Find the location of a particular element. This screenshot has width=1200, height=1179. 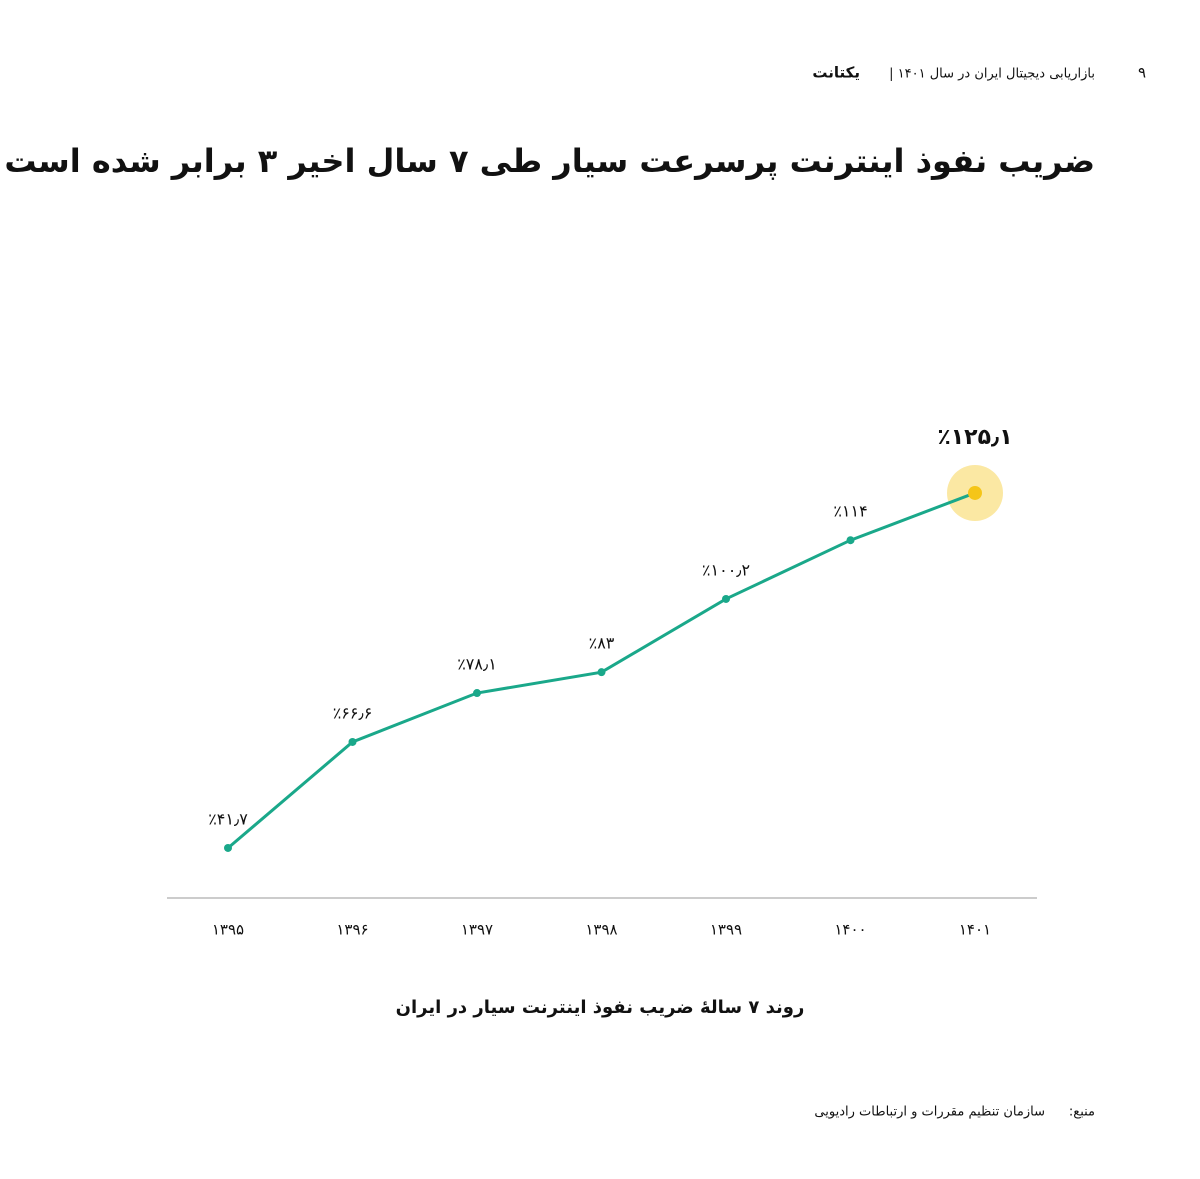

x-tick-label: ۱۴۰۰ is located at coordinates (850, 930).